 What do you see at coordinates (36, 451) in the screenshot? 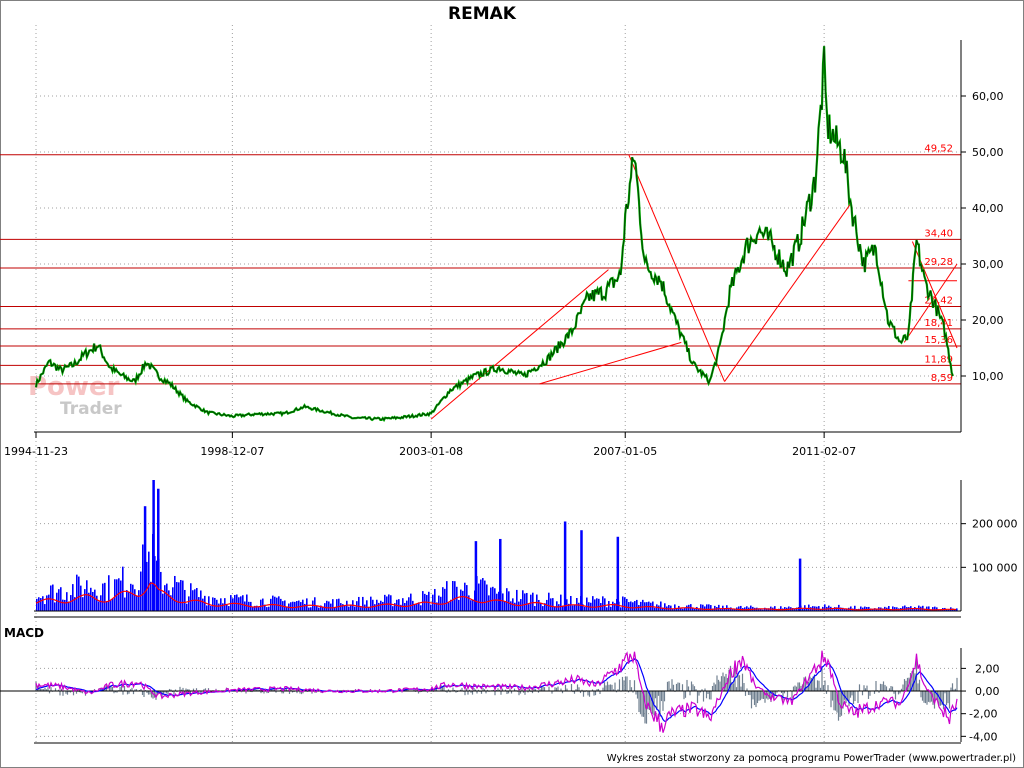
I see `price-x-tick-label: 1994-11-23` at bounding box center [36, 451].